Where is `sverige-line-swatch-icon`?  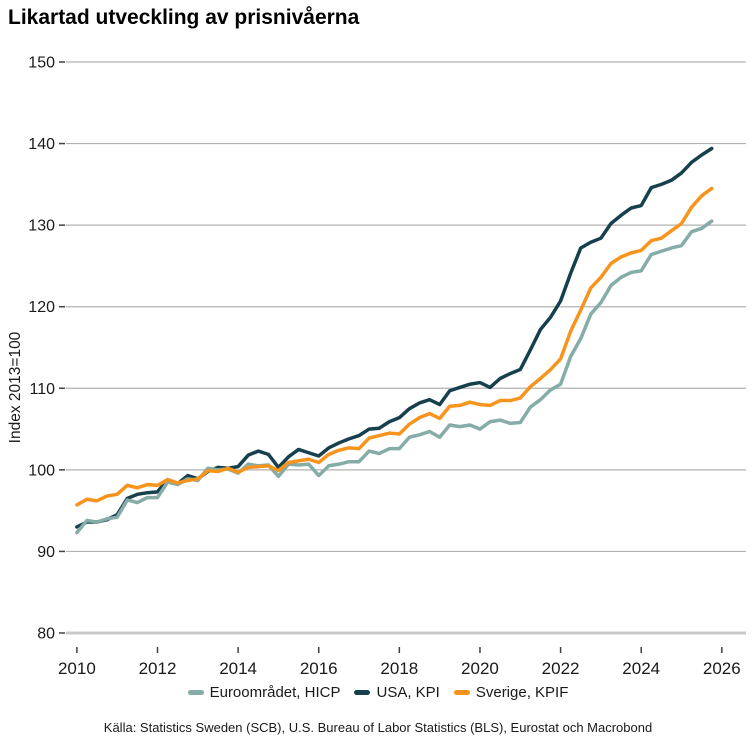 sverige-line-swatch-icon is located at coordinates (461, 692).